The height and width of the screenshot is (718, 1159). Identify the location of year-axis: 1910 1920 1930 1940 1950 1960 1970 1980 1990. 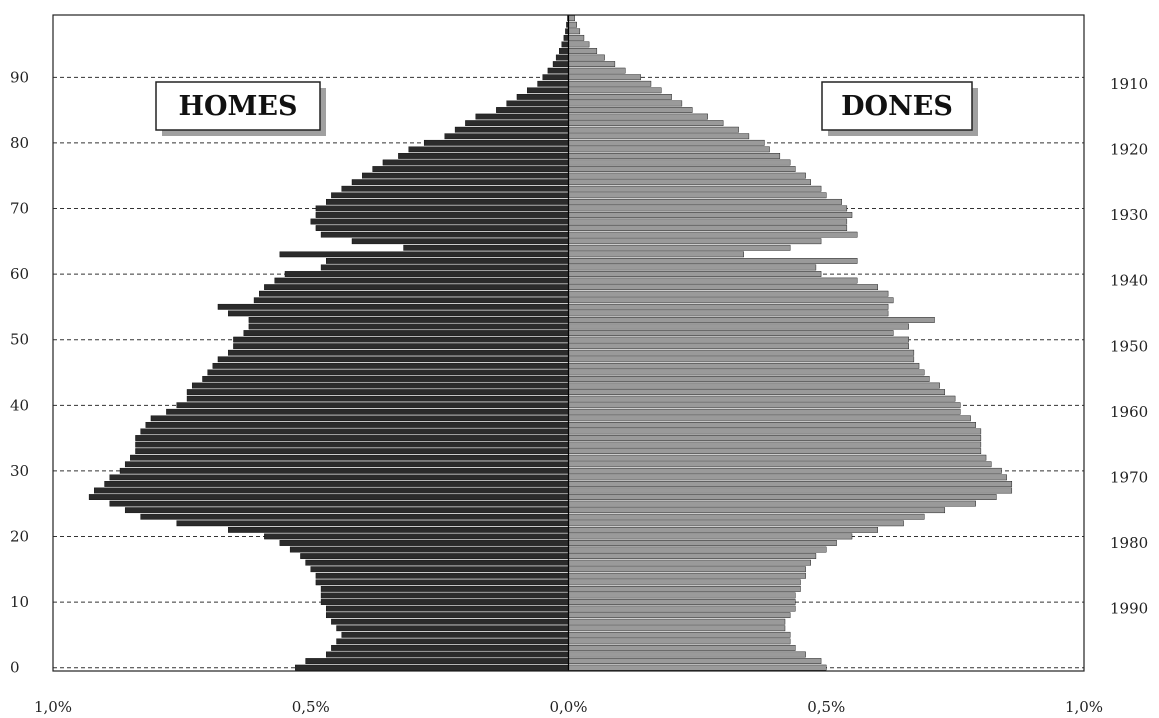
(1129, 346).